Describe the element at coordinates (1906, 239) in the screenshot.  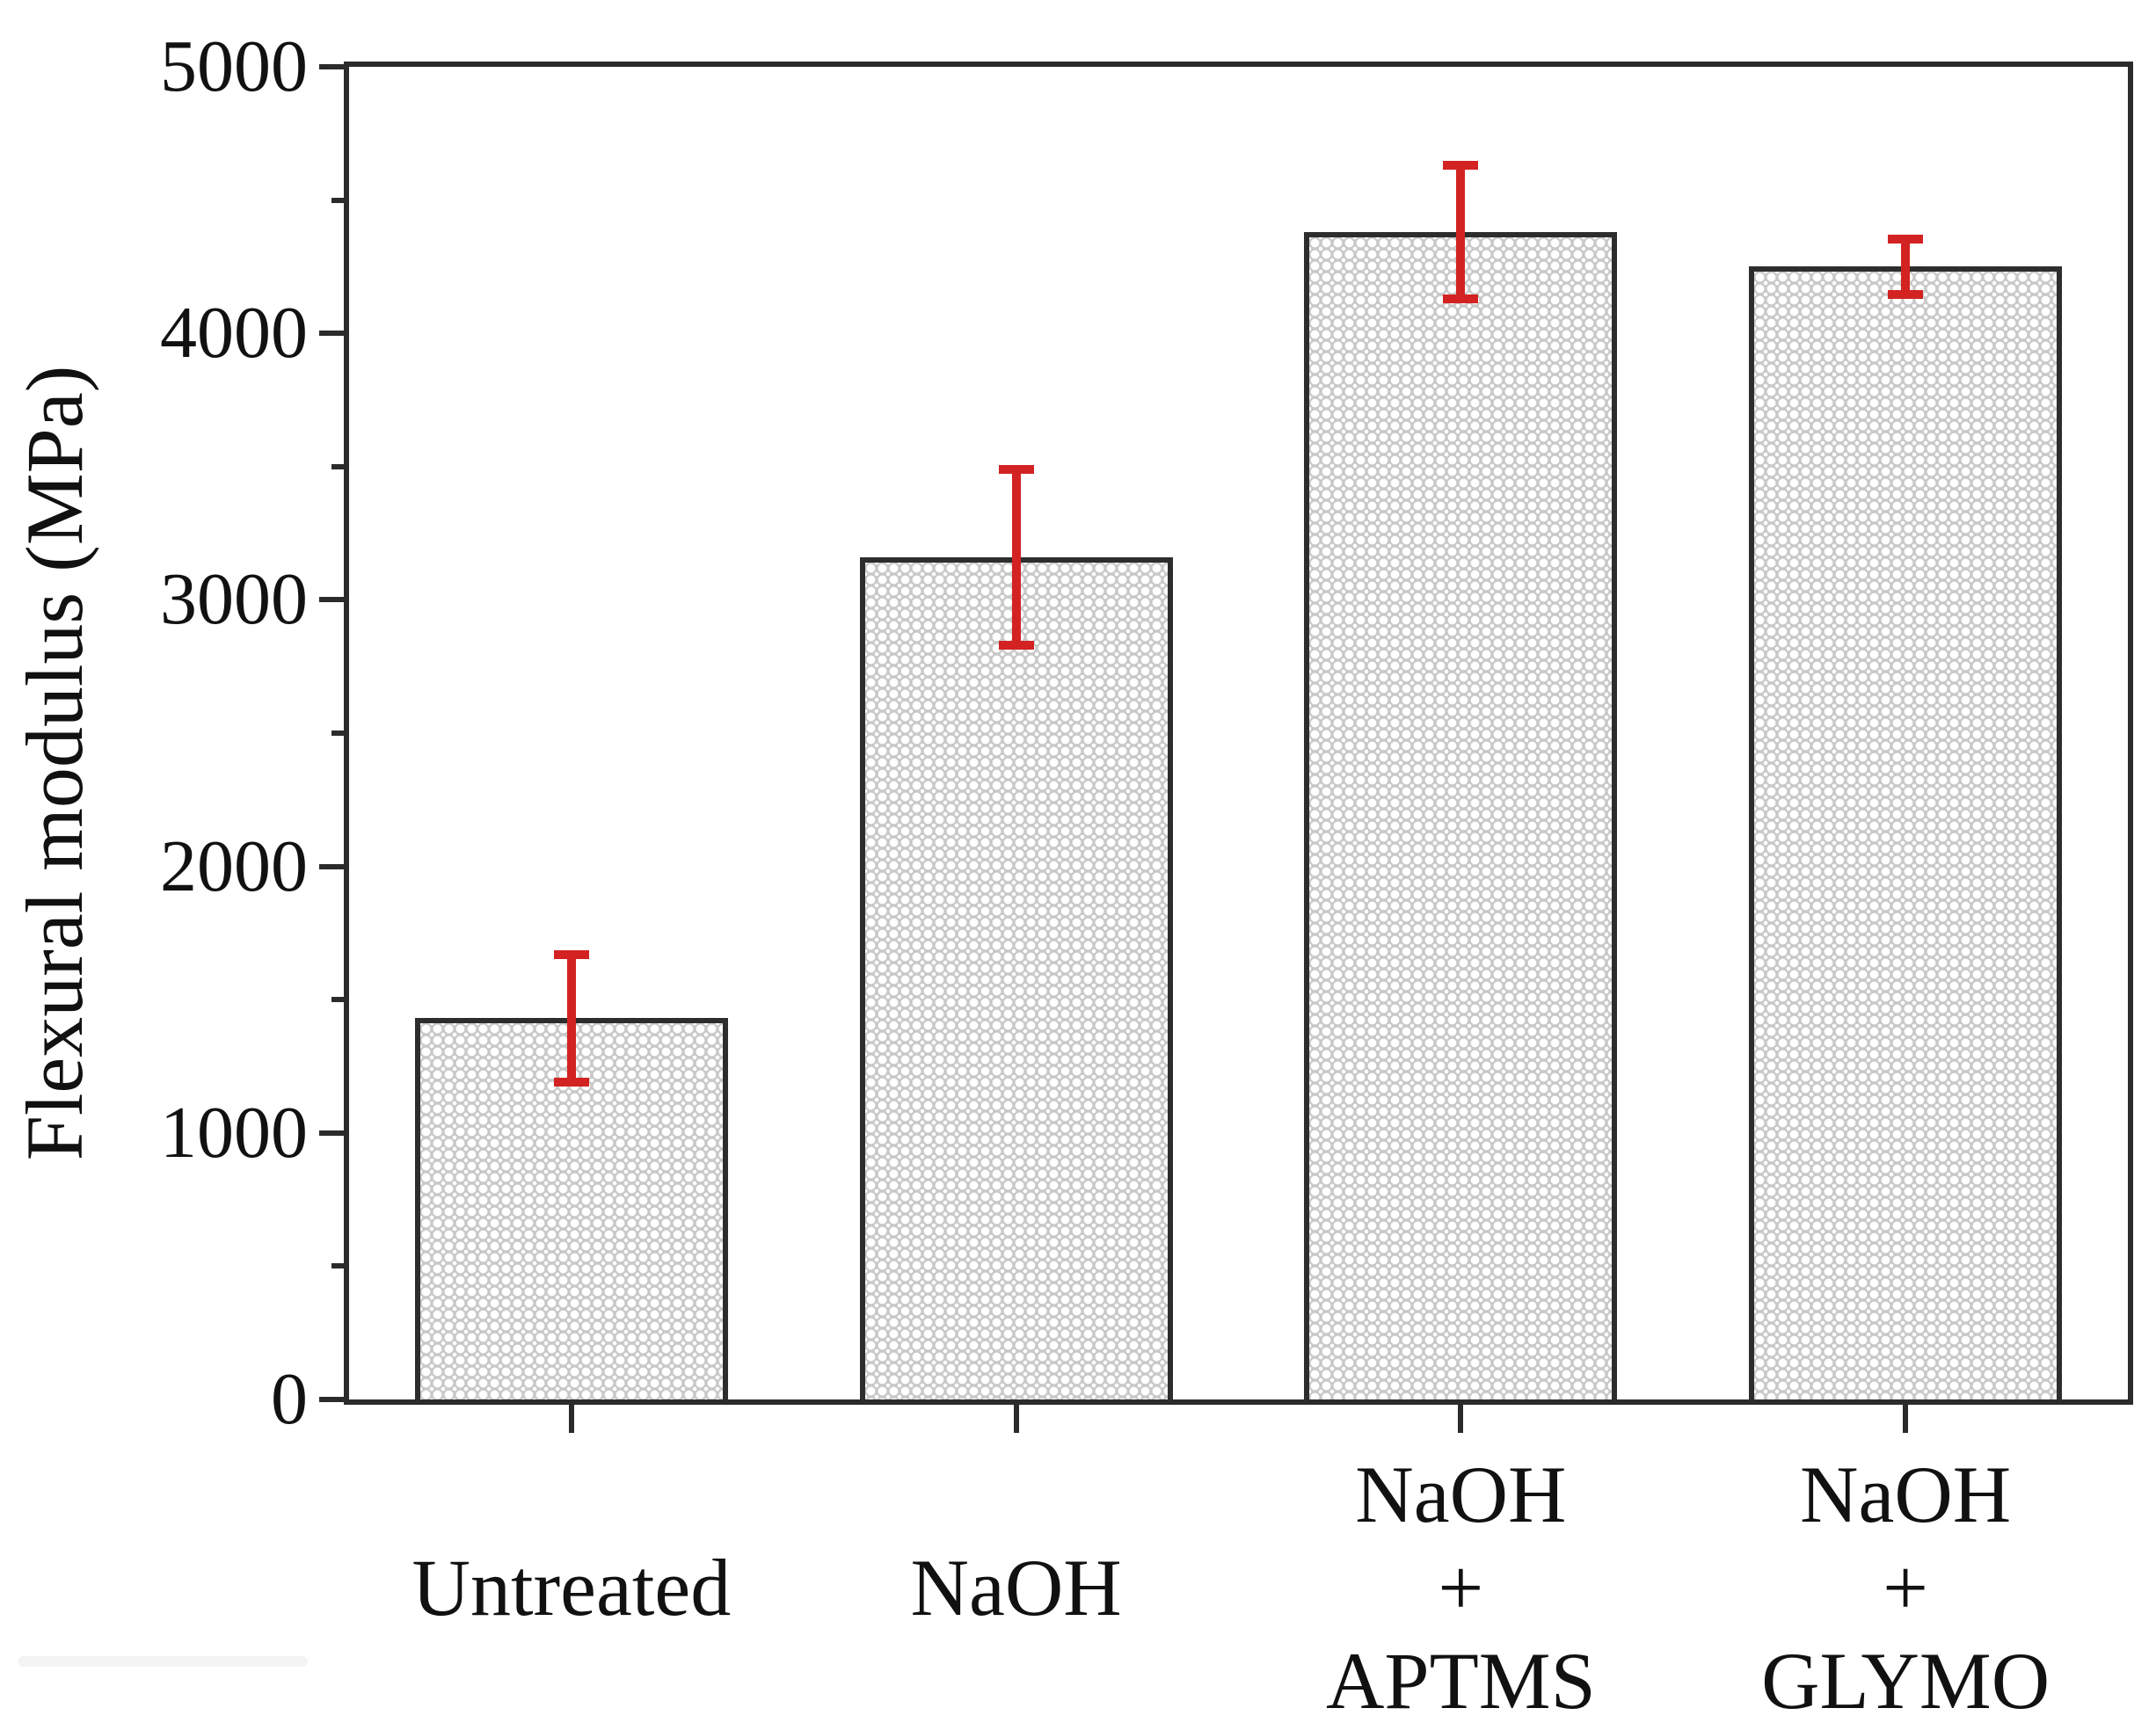
I see `error-cap-top-naoh-glymo` at that location.